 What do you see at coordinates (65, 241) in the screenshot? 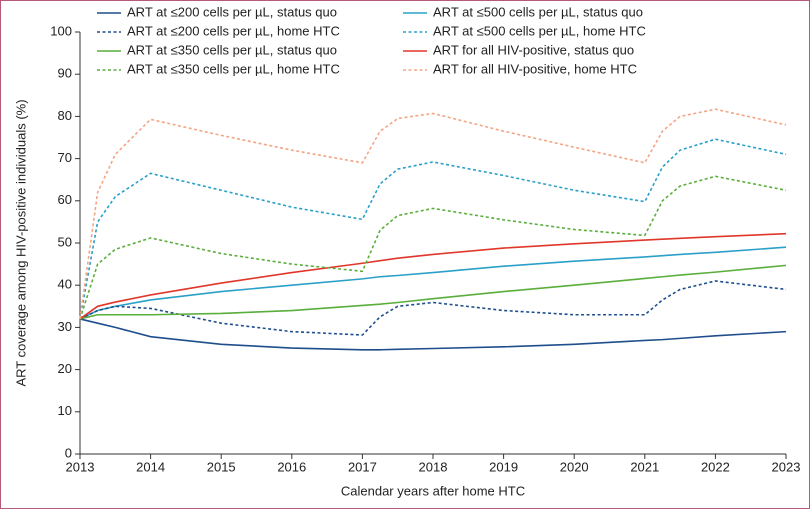
I see `y-tick-label: 50` at bounding box center [65, 241].